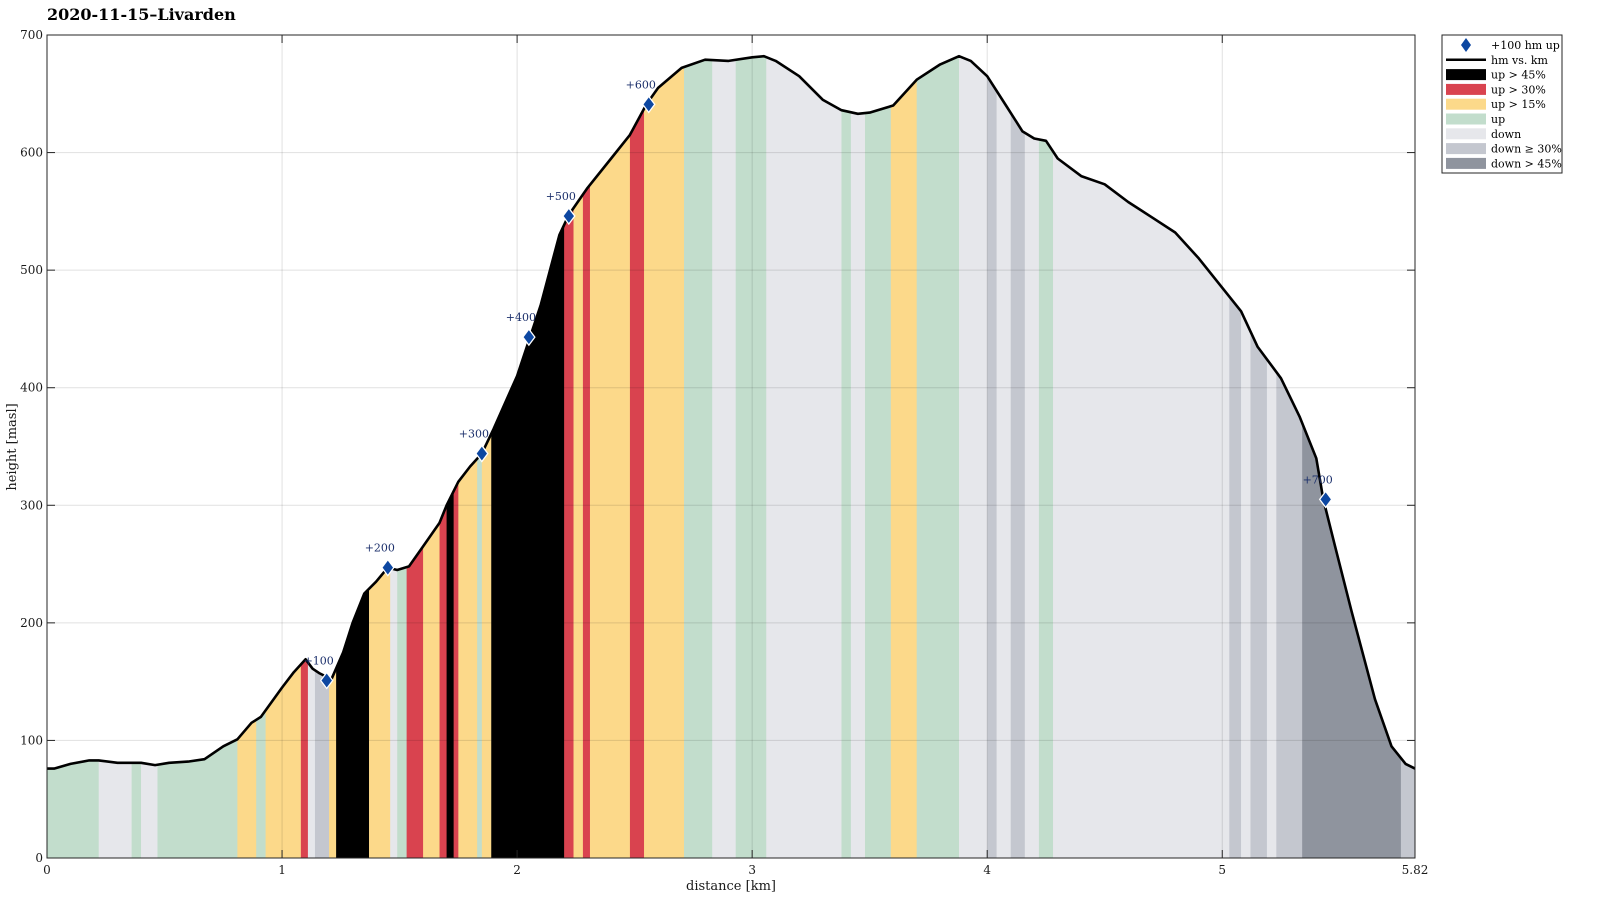 The height and width of the screenshot is (916, 1598). Describe the element at coordinates (31, 270) in the screenshot. I see `y-tick-label: 500` at that location.